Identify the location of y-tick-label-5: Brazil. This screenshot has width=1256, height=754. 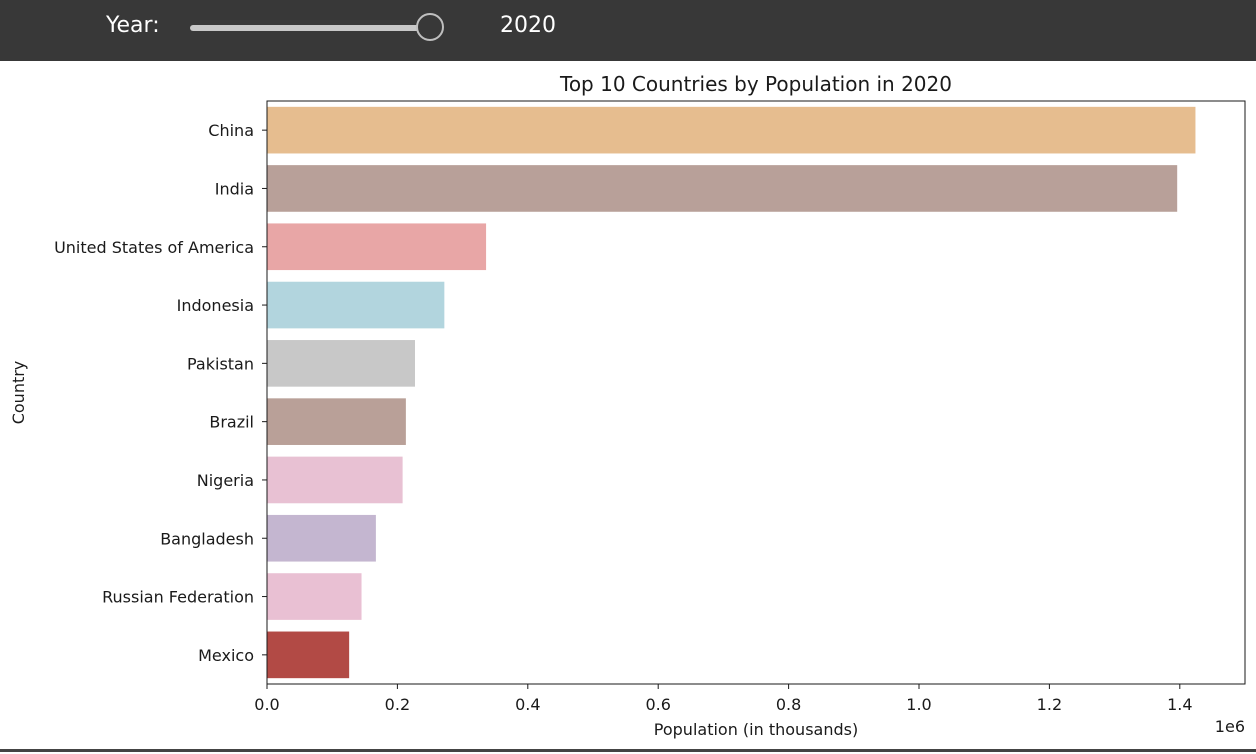
(231, 422).